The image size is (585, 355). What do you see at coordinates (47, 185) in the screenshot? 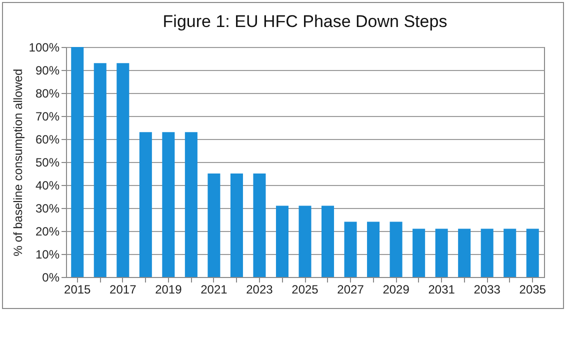
I see `y-tick-label: 40%` at bounding box center [47, 185].